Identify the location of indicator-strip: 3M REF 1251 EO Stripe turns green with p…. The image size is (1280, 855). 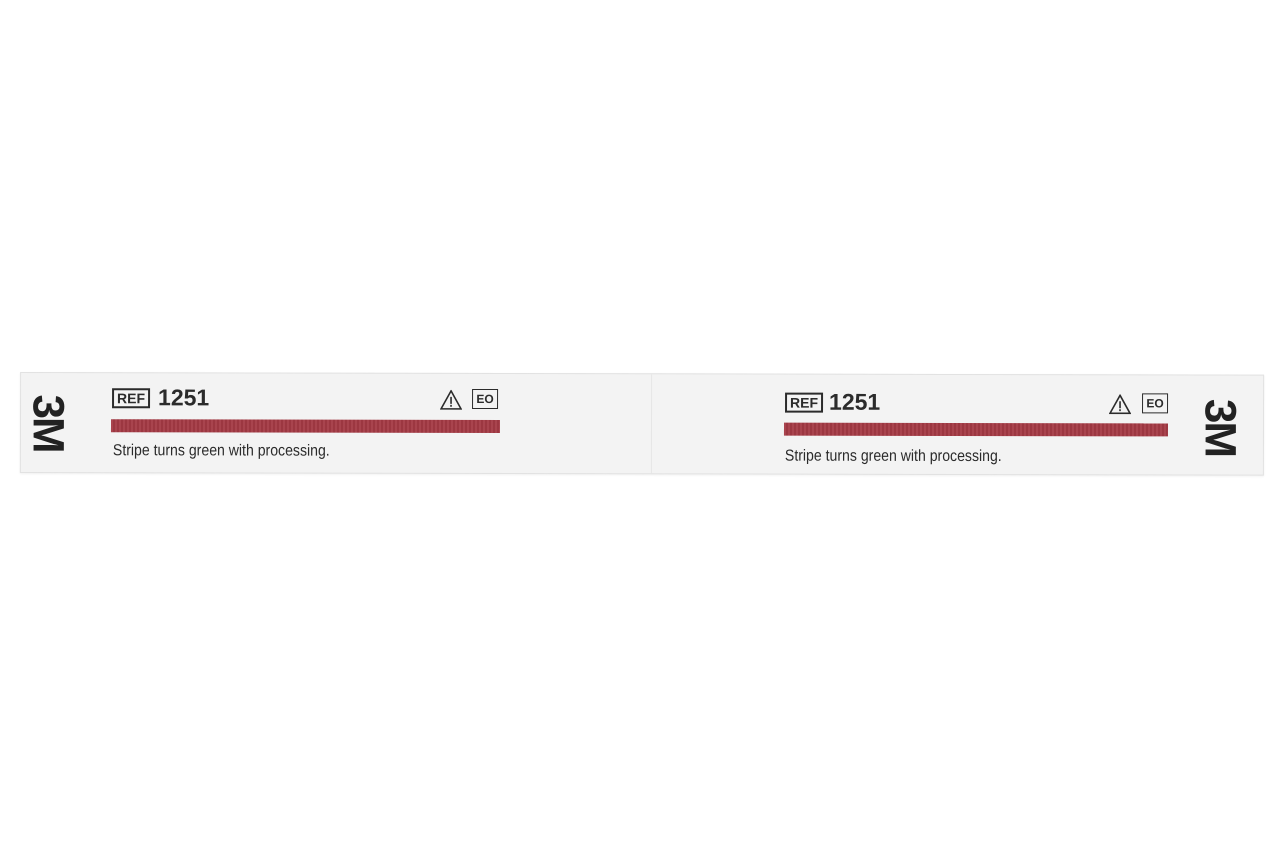
(642, 424).